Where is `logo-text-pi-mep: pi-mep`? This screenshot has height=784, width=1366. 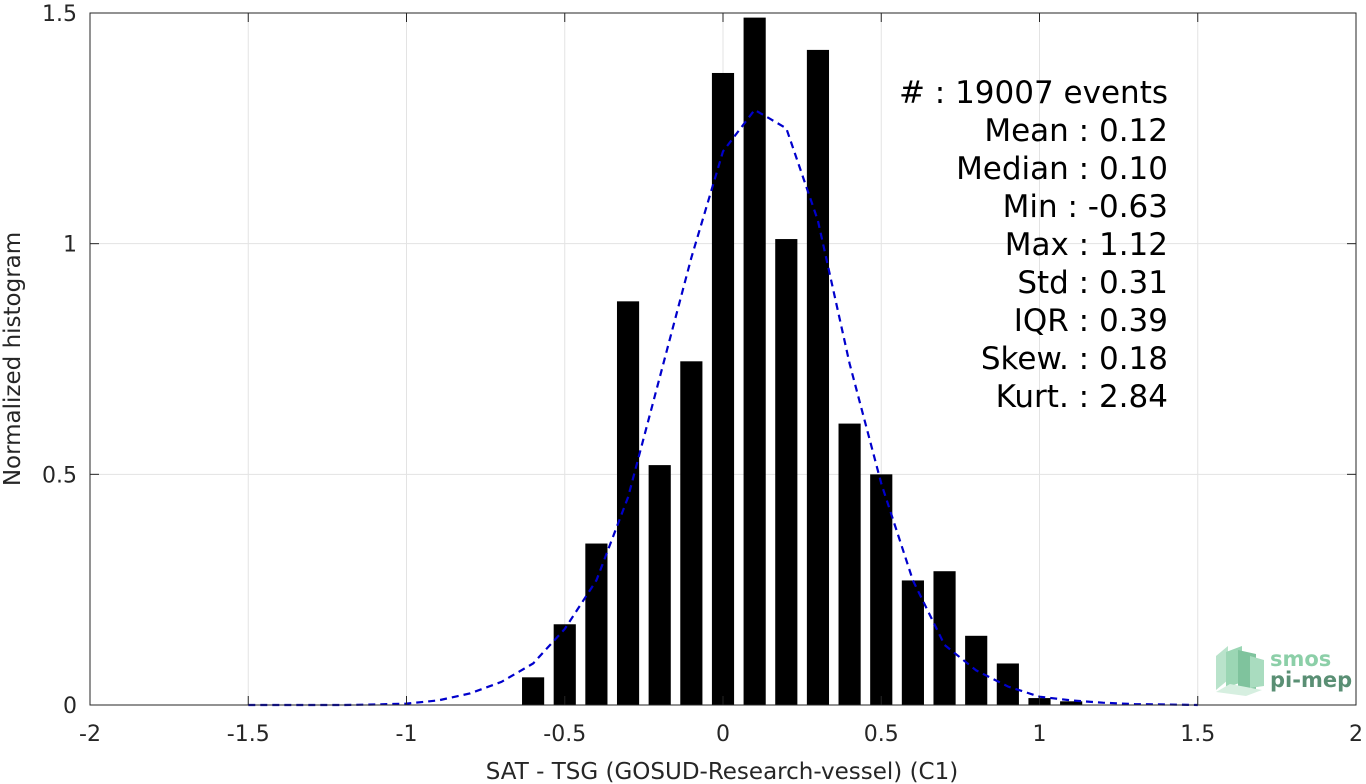 logo-text-pi-mep: pi-mep is located at coordinates (1311, 680).